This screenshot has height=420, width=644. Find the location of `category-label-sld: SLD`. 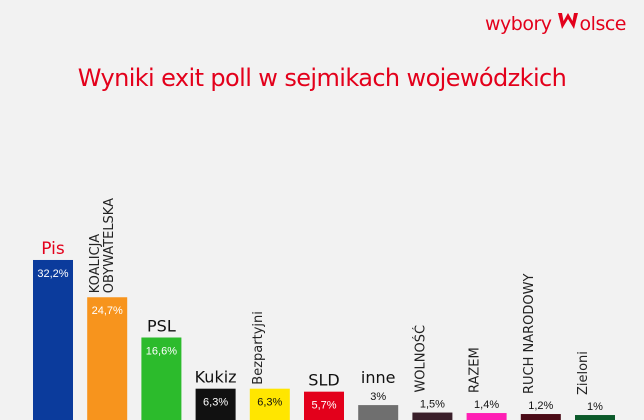

category-label-sld: SLD is located at coordinates (323, 380).